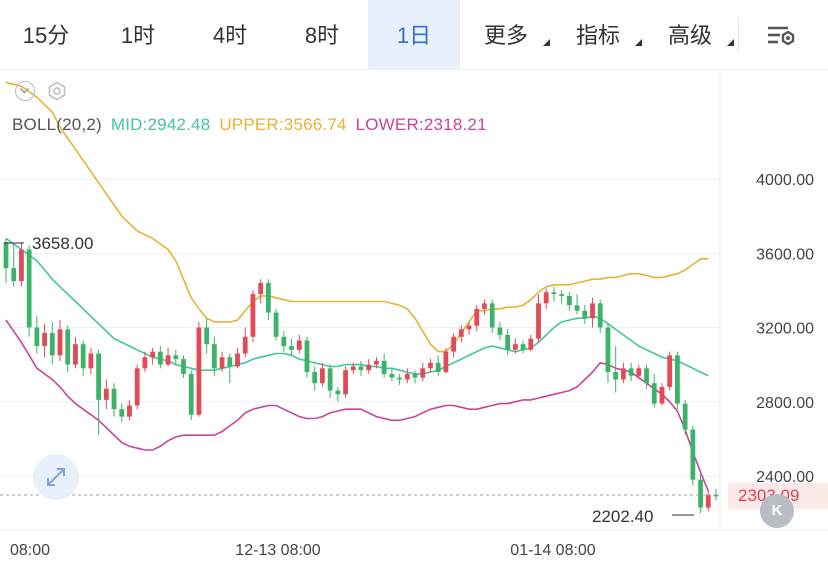 The image size is (828, 562). Describe the element at coordinates (785, 254) in the screenshot. I see `y-axis-tick-label: 3600.00` at that location.